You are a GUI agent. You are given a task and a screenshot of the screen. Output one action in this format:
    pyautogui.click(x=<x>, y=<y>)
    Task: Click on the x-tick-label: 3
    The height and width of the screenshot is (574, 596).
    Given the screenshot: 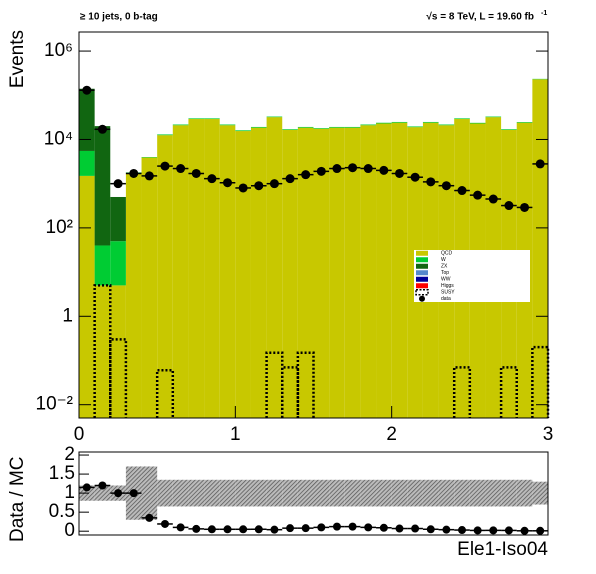 What is the action you would take?
    pyautogui.click(x=548, y=434)
    